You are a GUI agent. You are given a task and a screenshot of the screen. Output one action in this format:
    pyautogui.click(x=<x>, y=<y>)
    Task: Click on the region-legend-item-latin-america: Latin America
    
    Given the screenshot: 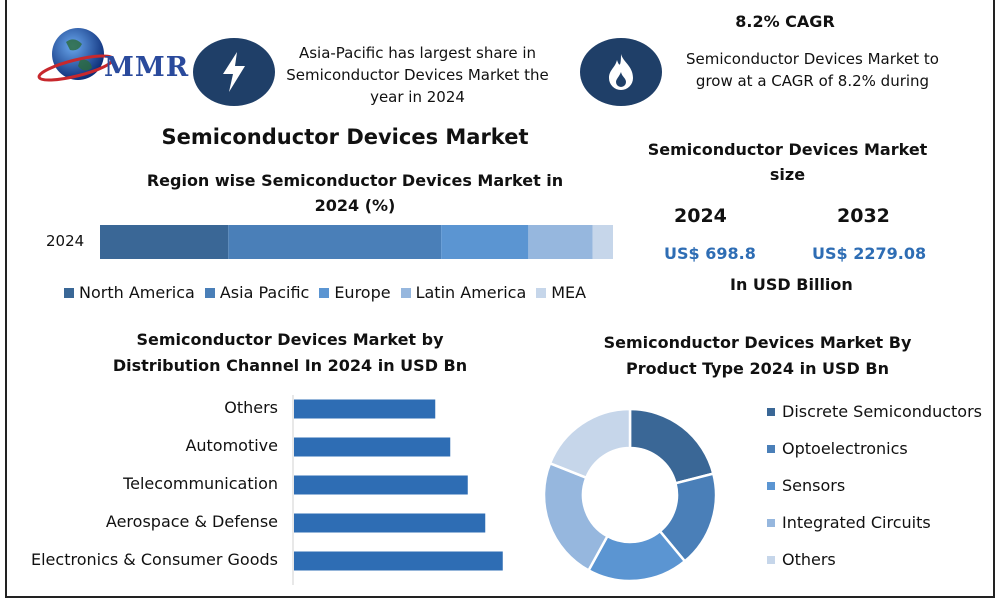 What is the action you would take?
    pyautogui.click(x=463, y=292)
    